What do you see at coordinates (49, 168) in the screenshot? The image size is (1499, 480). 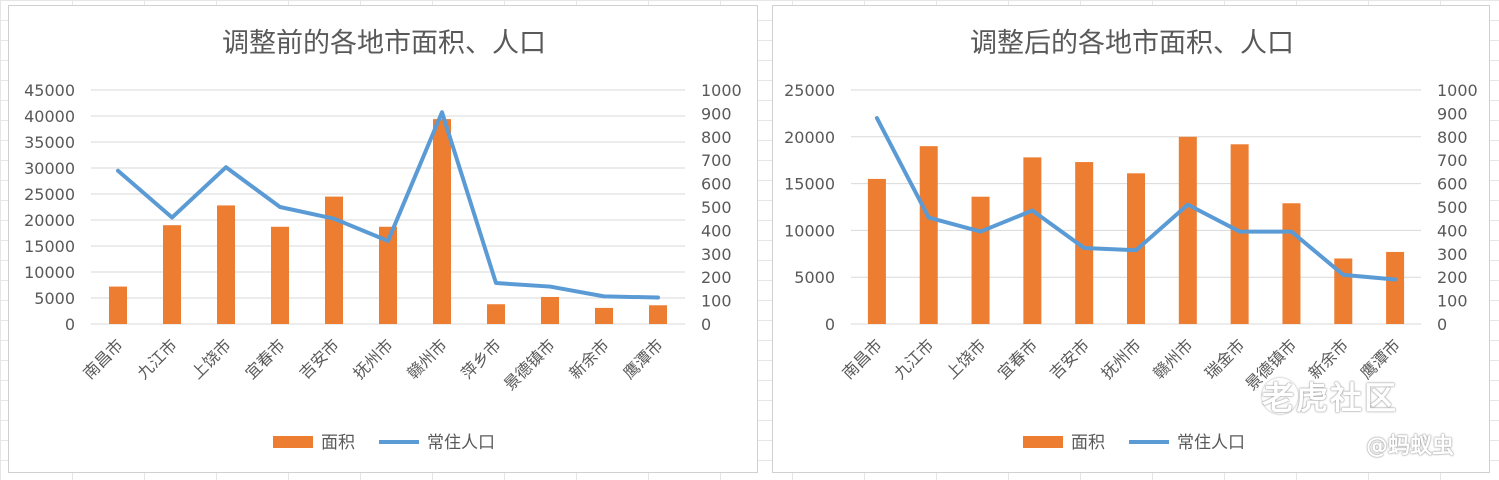 I see `y-left-tick-label: 30000` at bounding box center [49, 168].